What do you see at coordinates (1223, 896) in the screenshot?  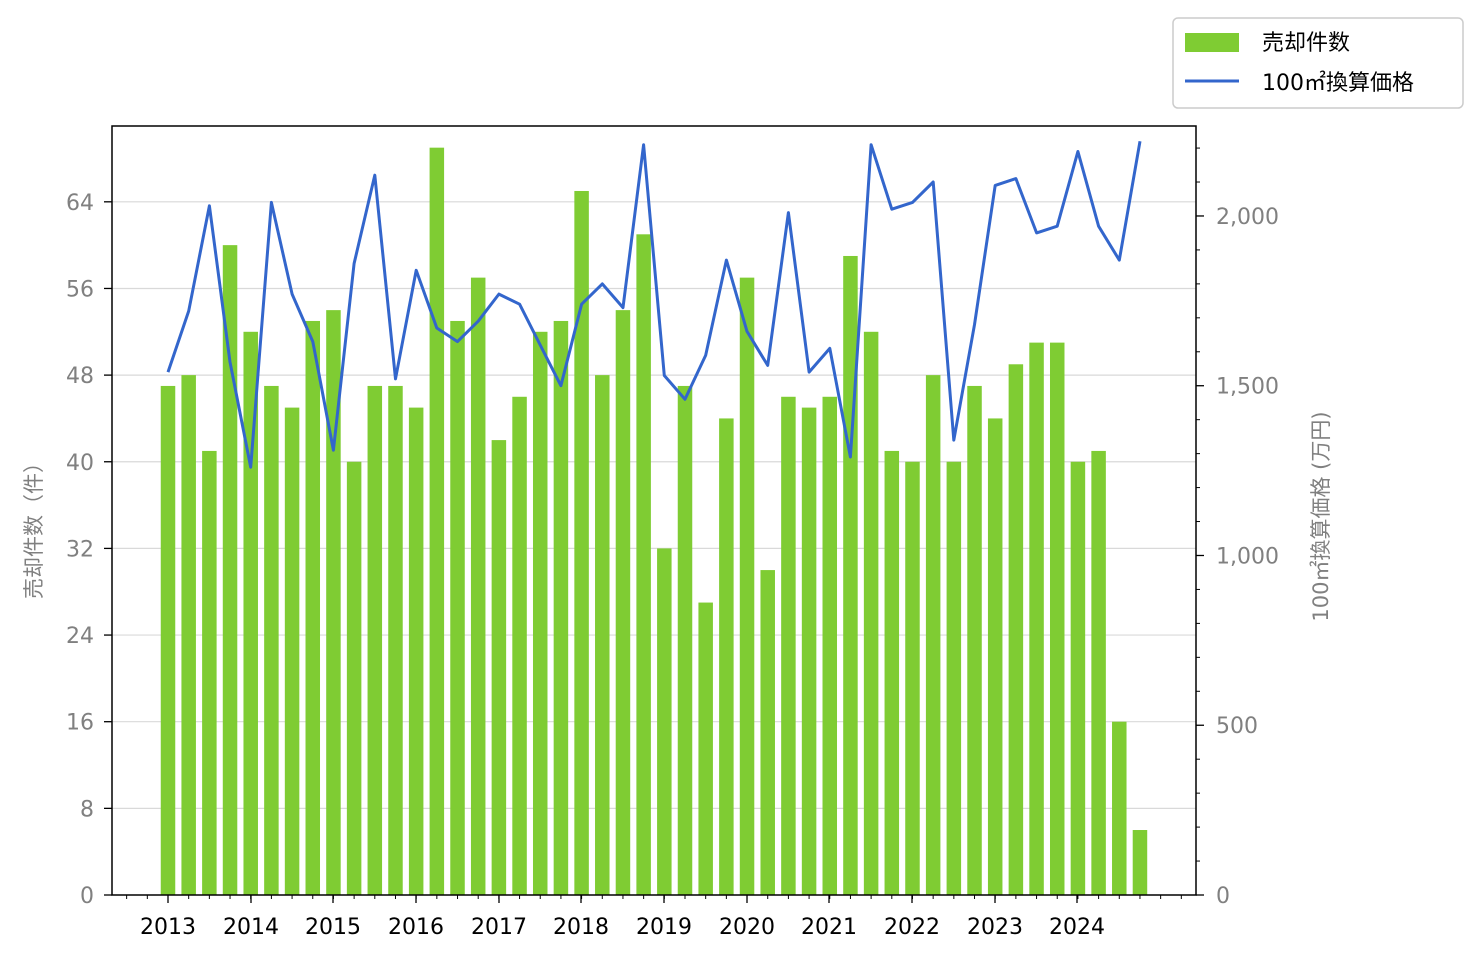 I see `right-tick-label: 0` at bounding box center [1223, 896].